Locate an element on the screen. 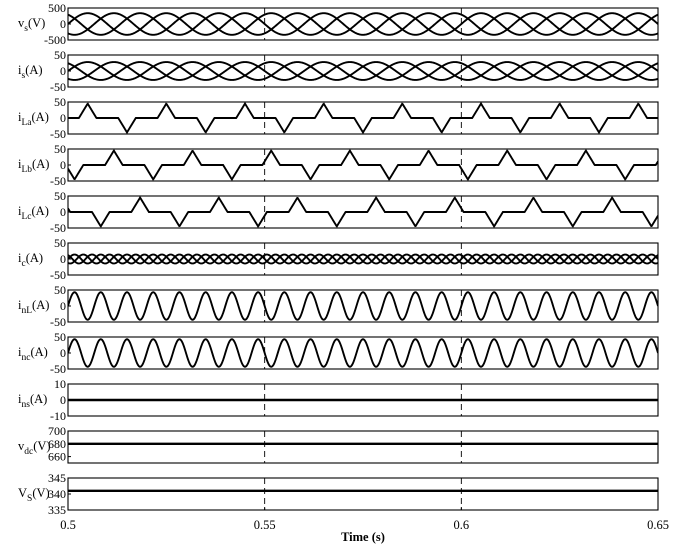 This screenshot has height=551, width=678. y-label-main: V is located at coordinates (22, 493).